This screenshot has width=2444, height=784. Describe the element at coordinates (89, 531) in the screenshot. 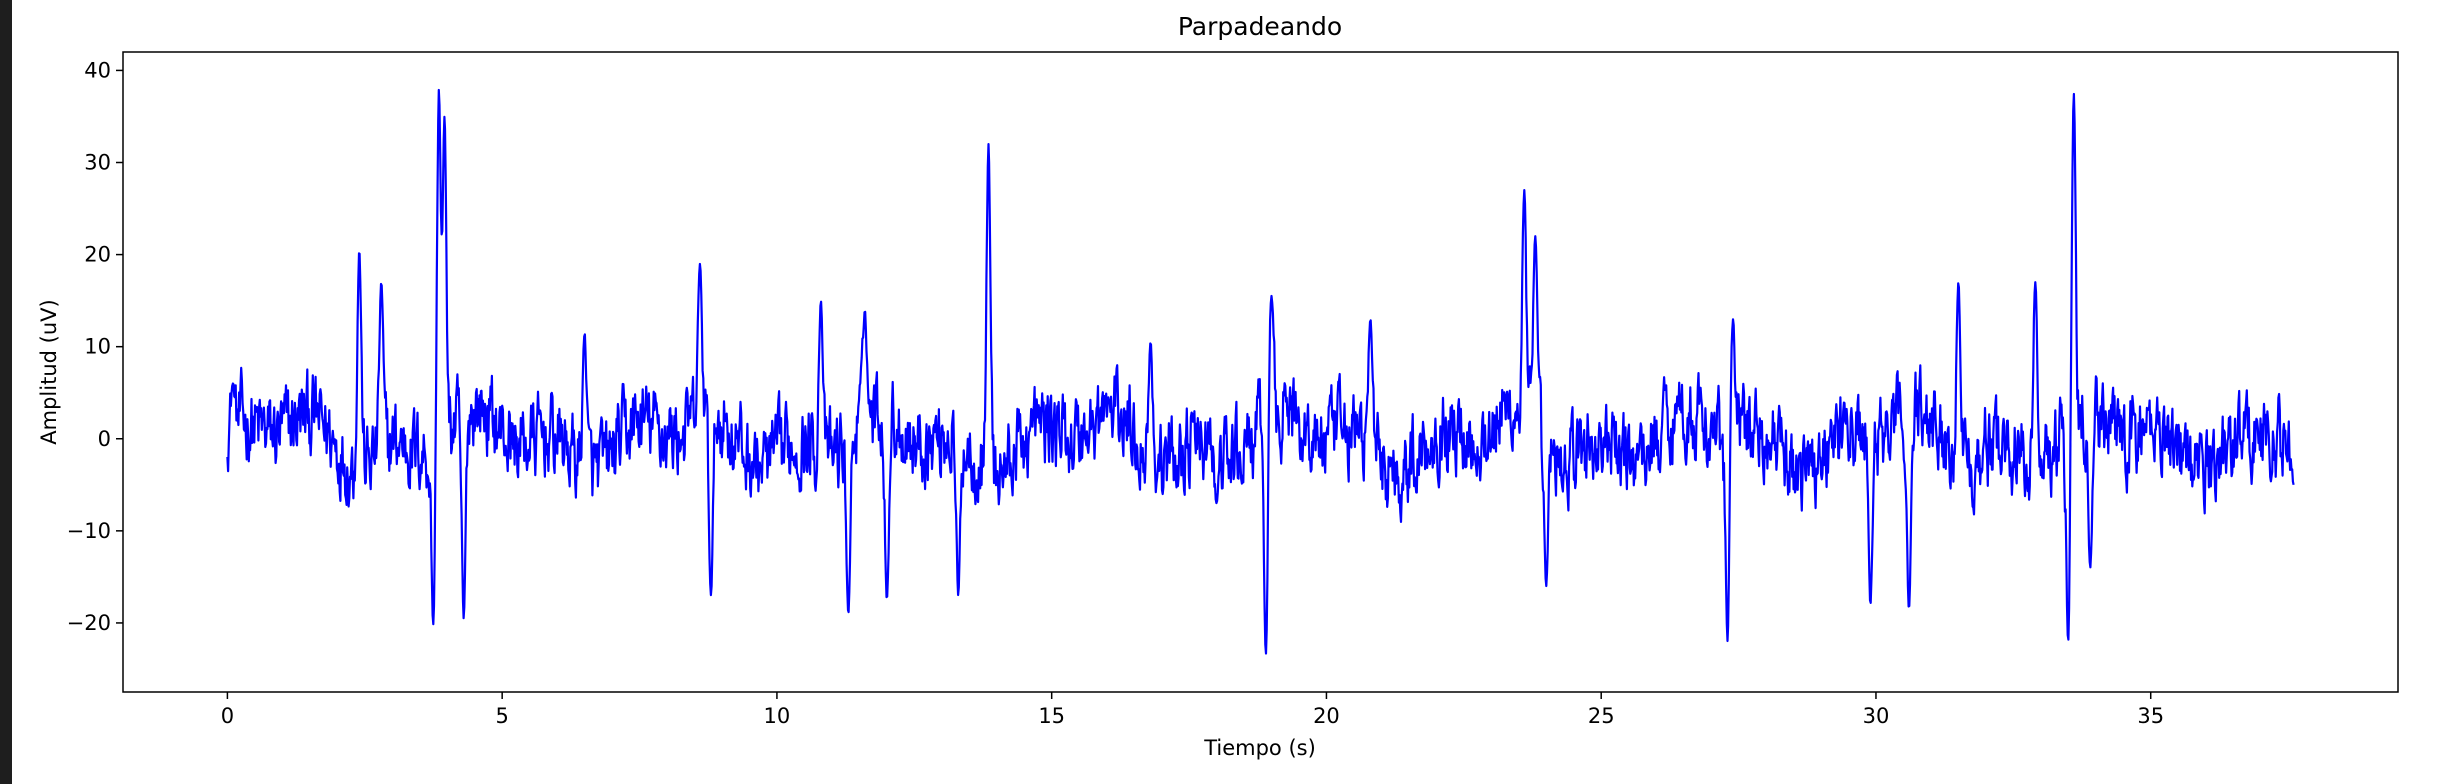

I see `y-tick-label: −10` at that location.